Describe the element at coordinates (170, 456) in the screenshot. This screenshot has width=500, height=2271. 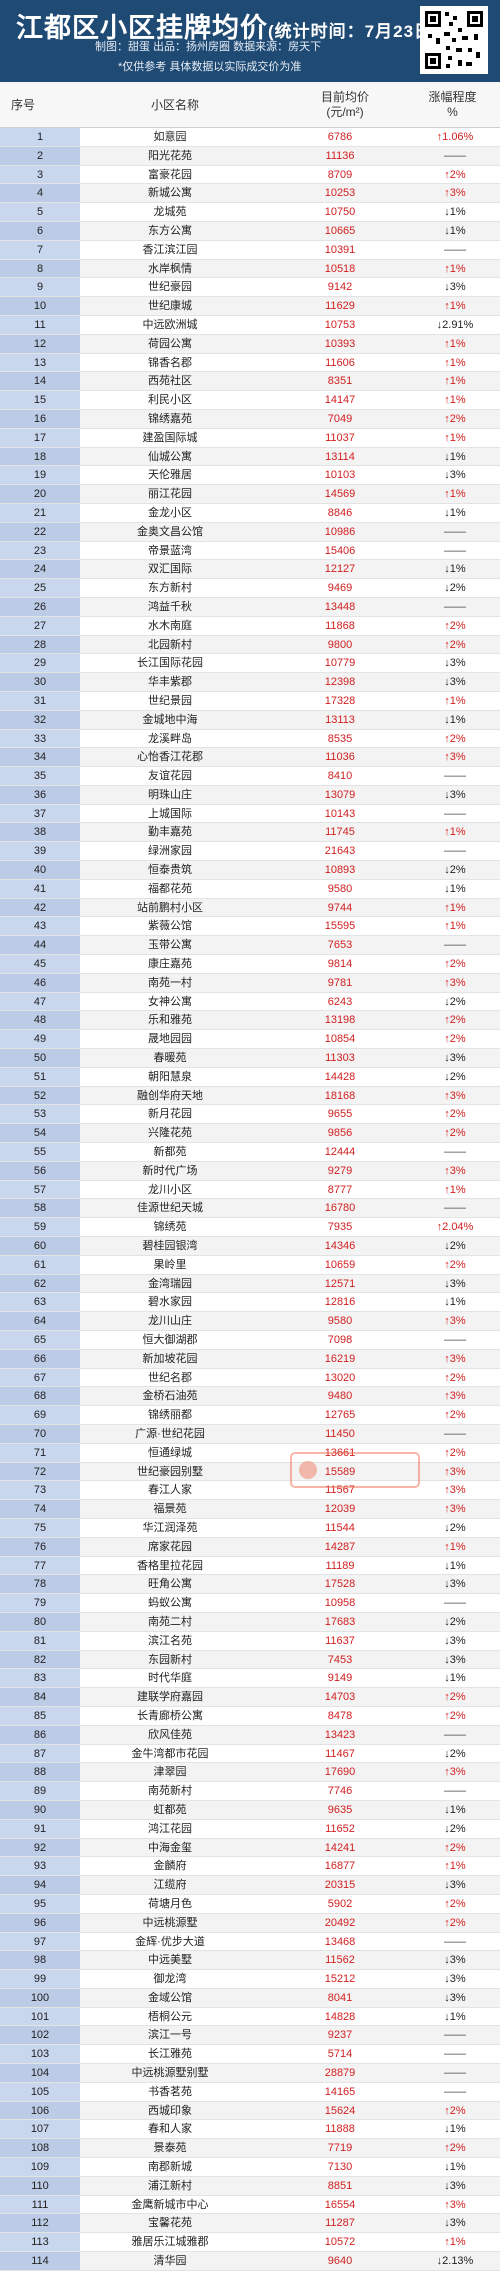
I see `community-name: 仙城公寓` at that location.